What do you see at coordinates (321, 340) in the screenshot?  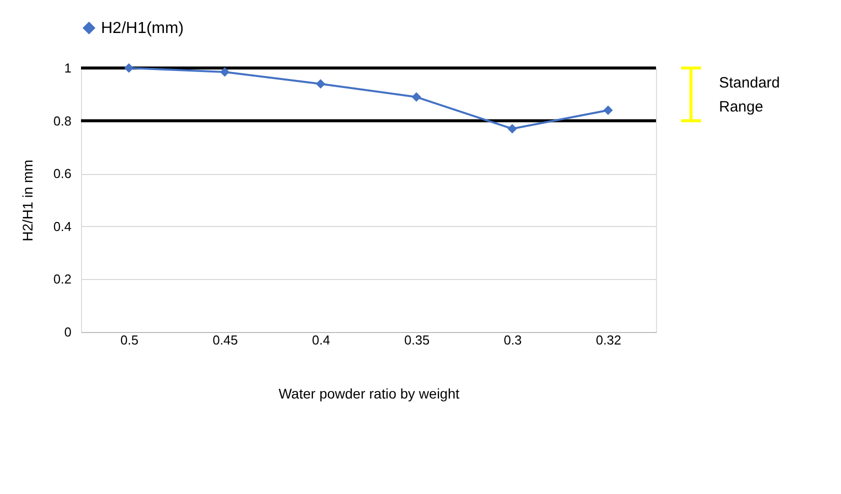 I see `x-tick-label: 0.4` at bounding box center [321, 340].